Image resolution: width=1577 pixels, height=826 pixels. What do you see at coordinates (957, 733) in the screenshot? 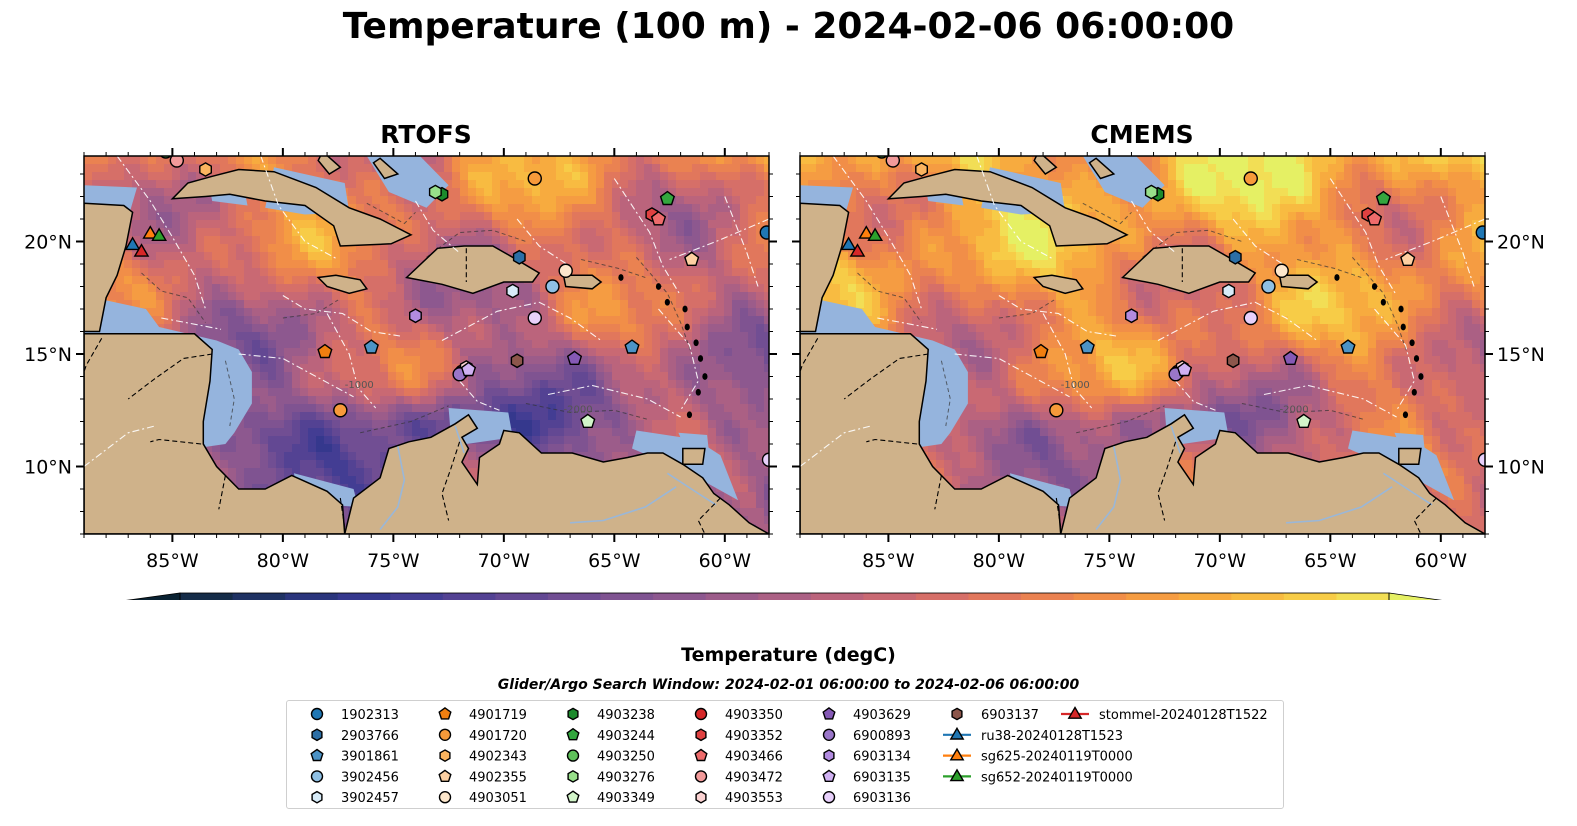
I see `legend-marker-ru38-20240128T1523` at bounding box center [957, 733].